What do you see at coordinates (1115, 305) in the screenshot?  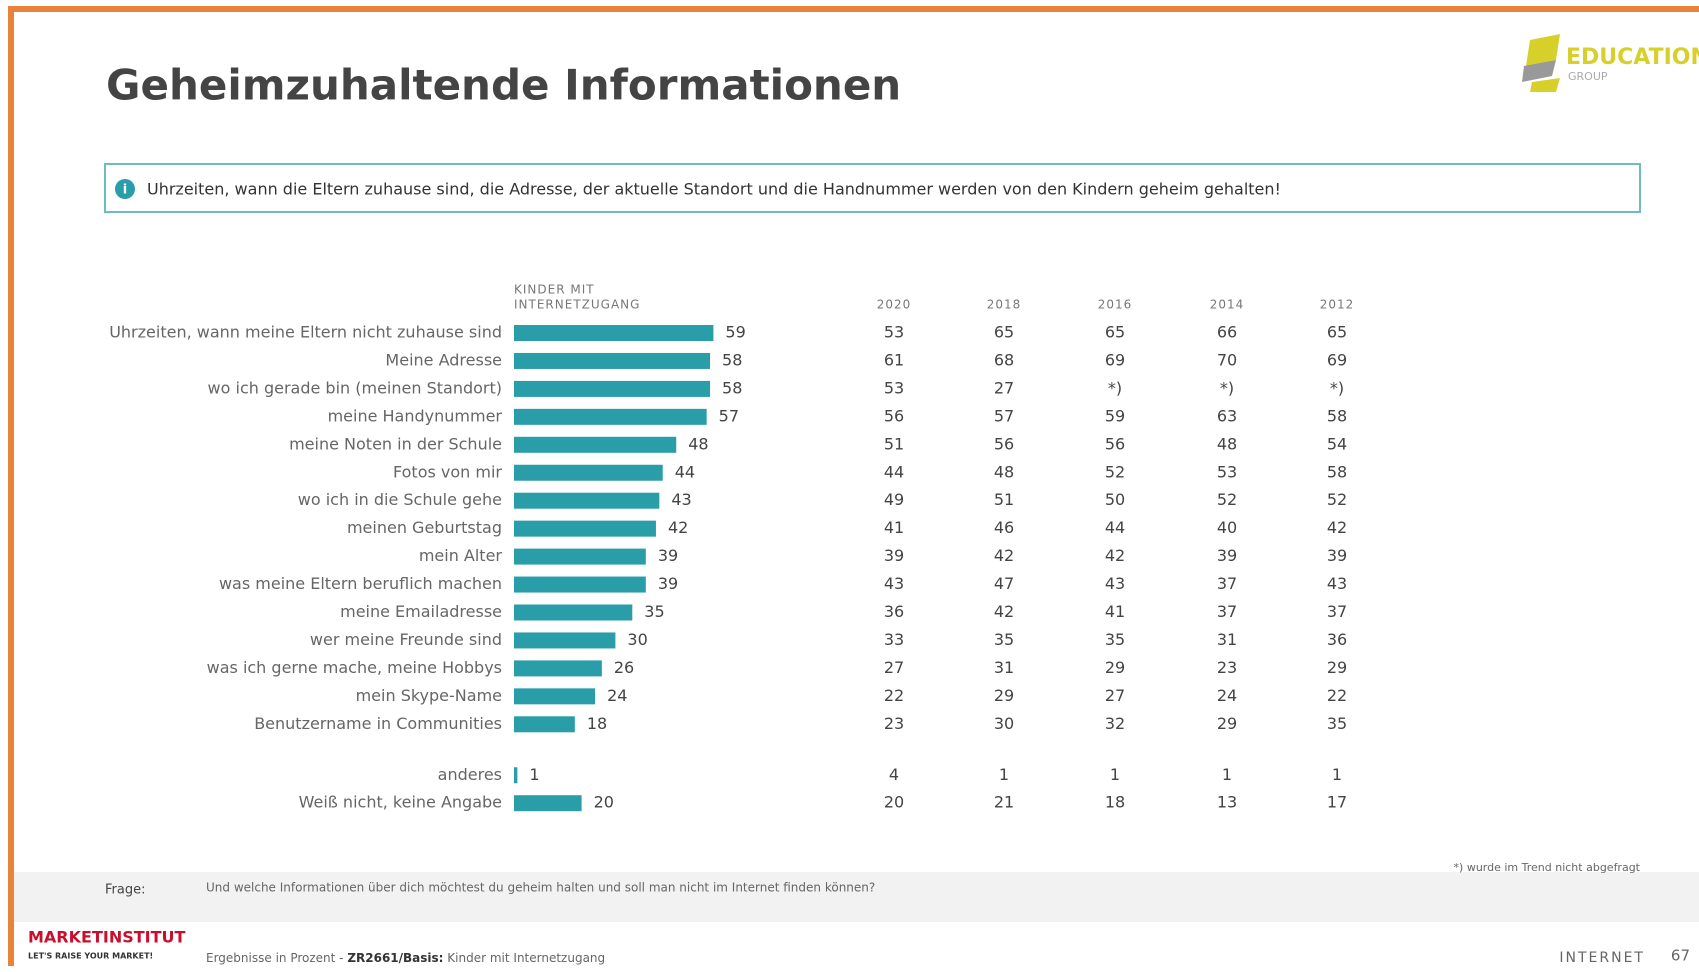 I see `year-header: 2016` at bounding box center [1115, 305].